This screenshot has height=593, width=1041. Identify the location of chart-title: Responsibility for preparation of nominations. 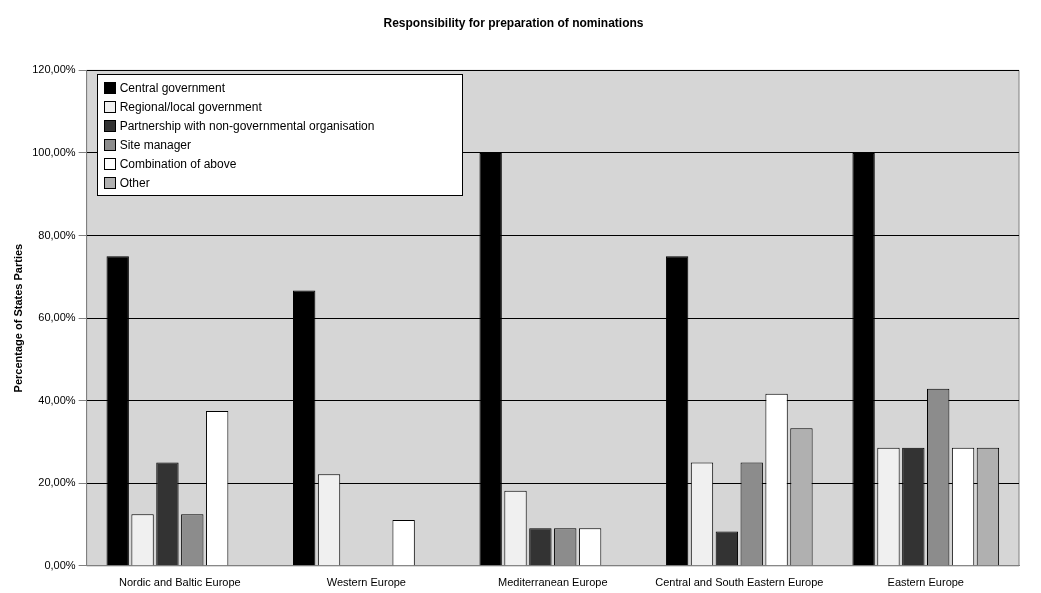
(513, 22).